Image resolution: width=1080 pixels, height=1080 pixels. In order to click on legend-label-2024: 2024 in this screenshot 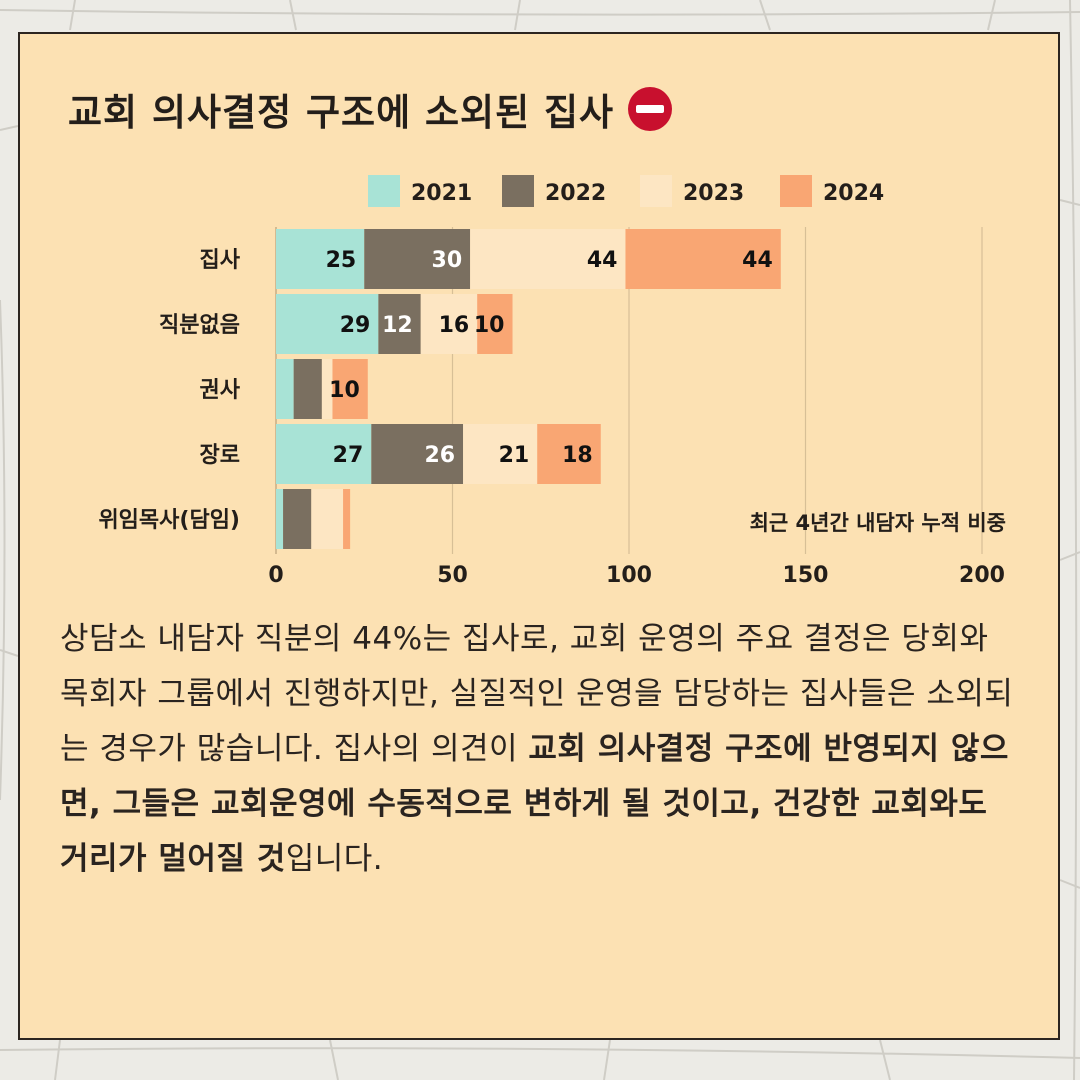, I will do `click(853, 193)`.